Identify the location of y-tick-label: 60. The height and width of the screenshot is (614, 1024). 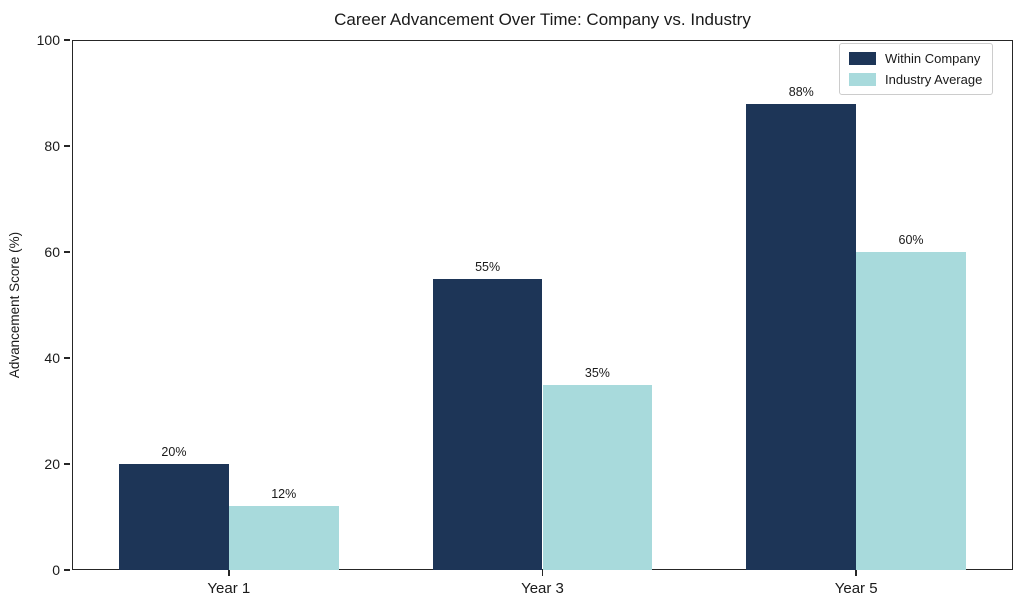
(52, 252).